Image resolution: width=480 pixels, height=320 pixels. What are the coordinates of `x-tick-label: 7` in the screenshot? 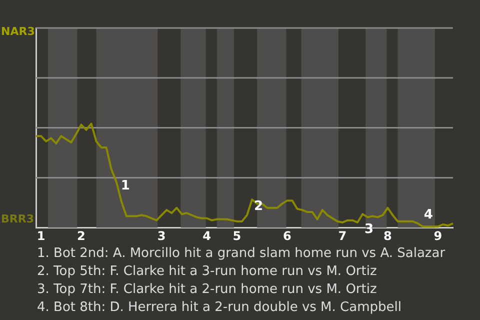 It's located at (342, 235).